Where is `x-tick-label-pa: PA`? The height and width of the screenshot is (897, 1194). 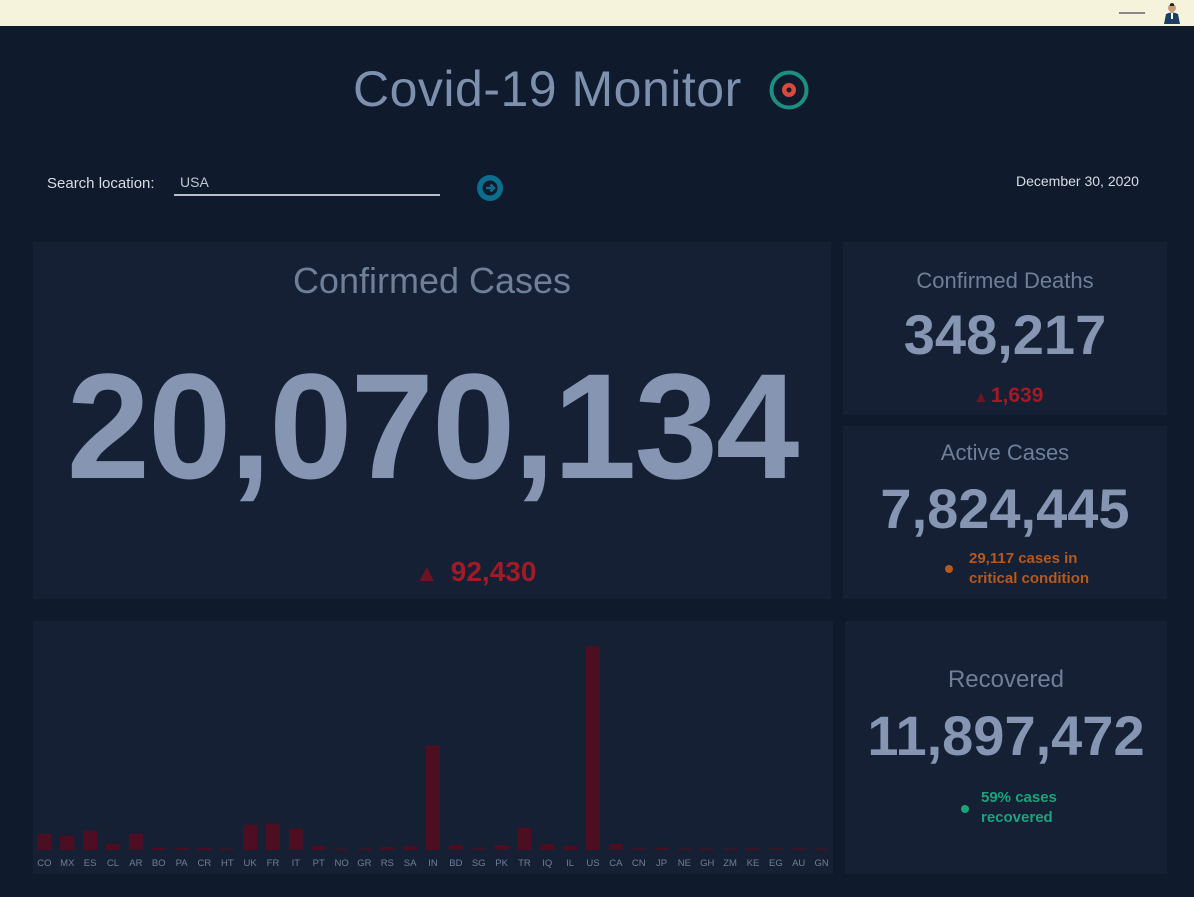
x-tick-label-pa: PA is located at coordinates (182, 863).